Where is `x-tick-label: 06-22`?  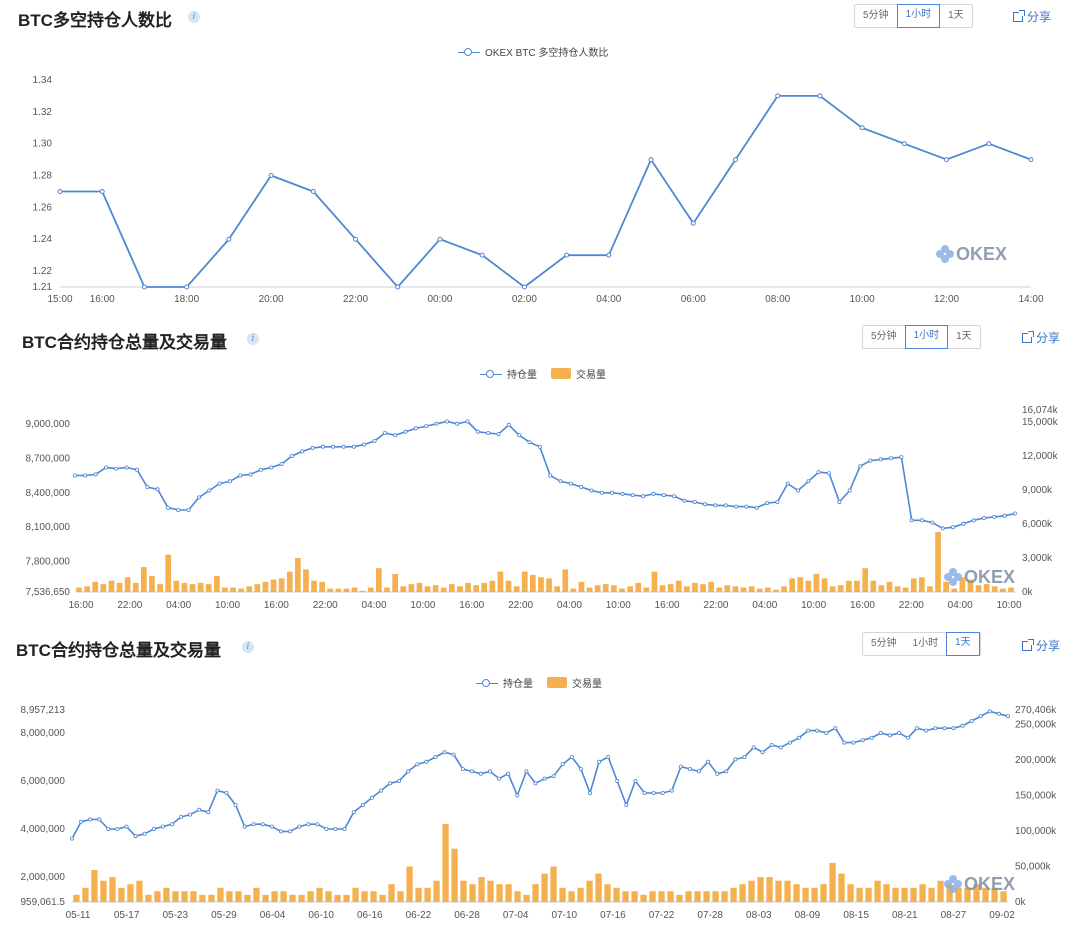 x-tick-label: 06-22 is located at coordinates (419, 915).